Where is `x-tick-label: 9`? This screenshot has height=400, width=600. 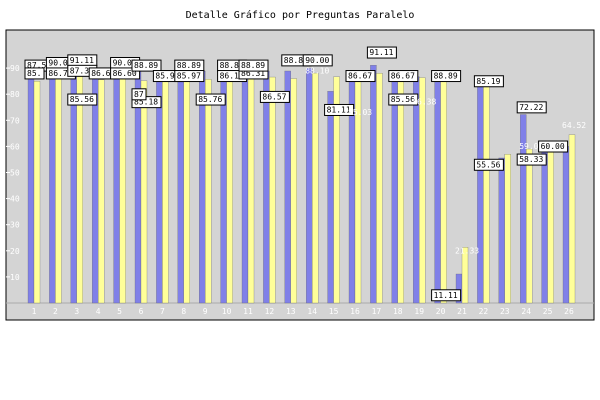 x-tick-label: 9 is located at coordinates (205, 311).